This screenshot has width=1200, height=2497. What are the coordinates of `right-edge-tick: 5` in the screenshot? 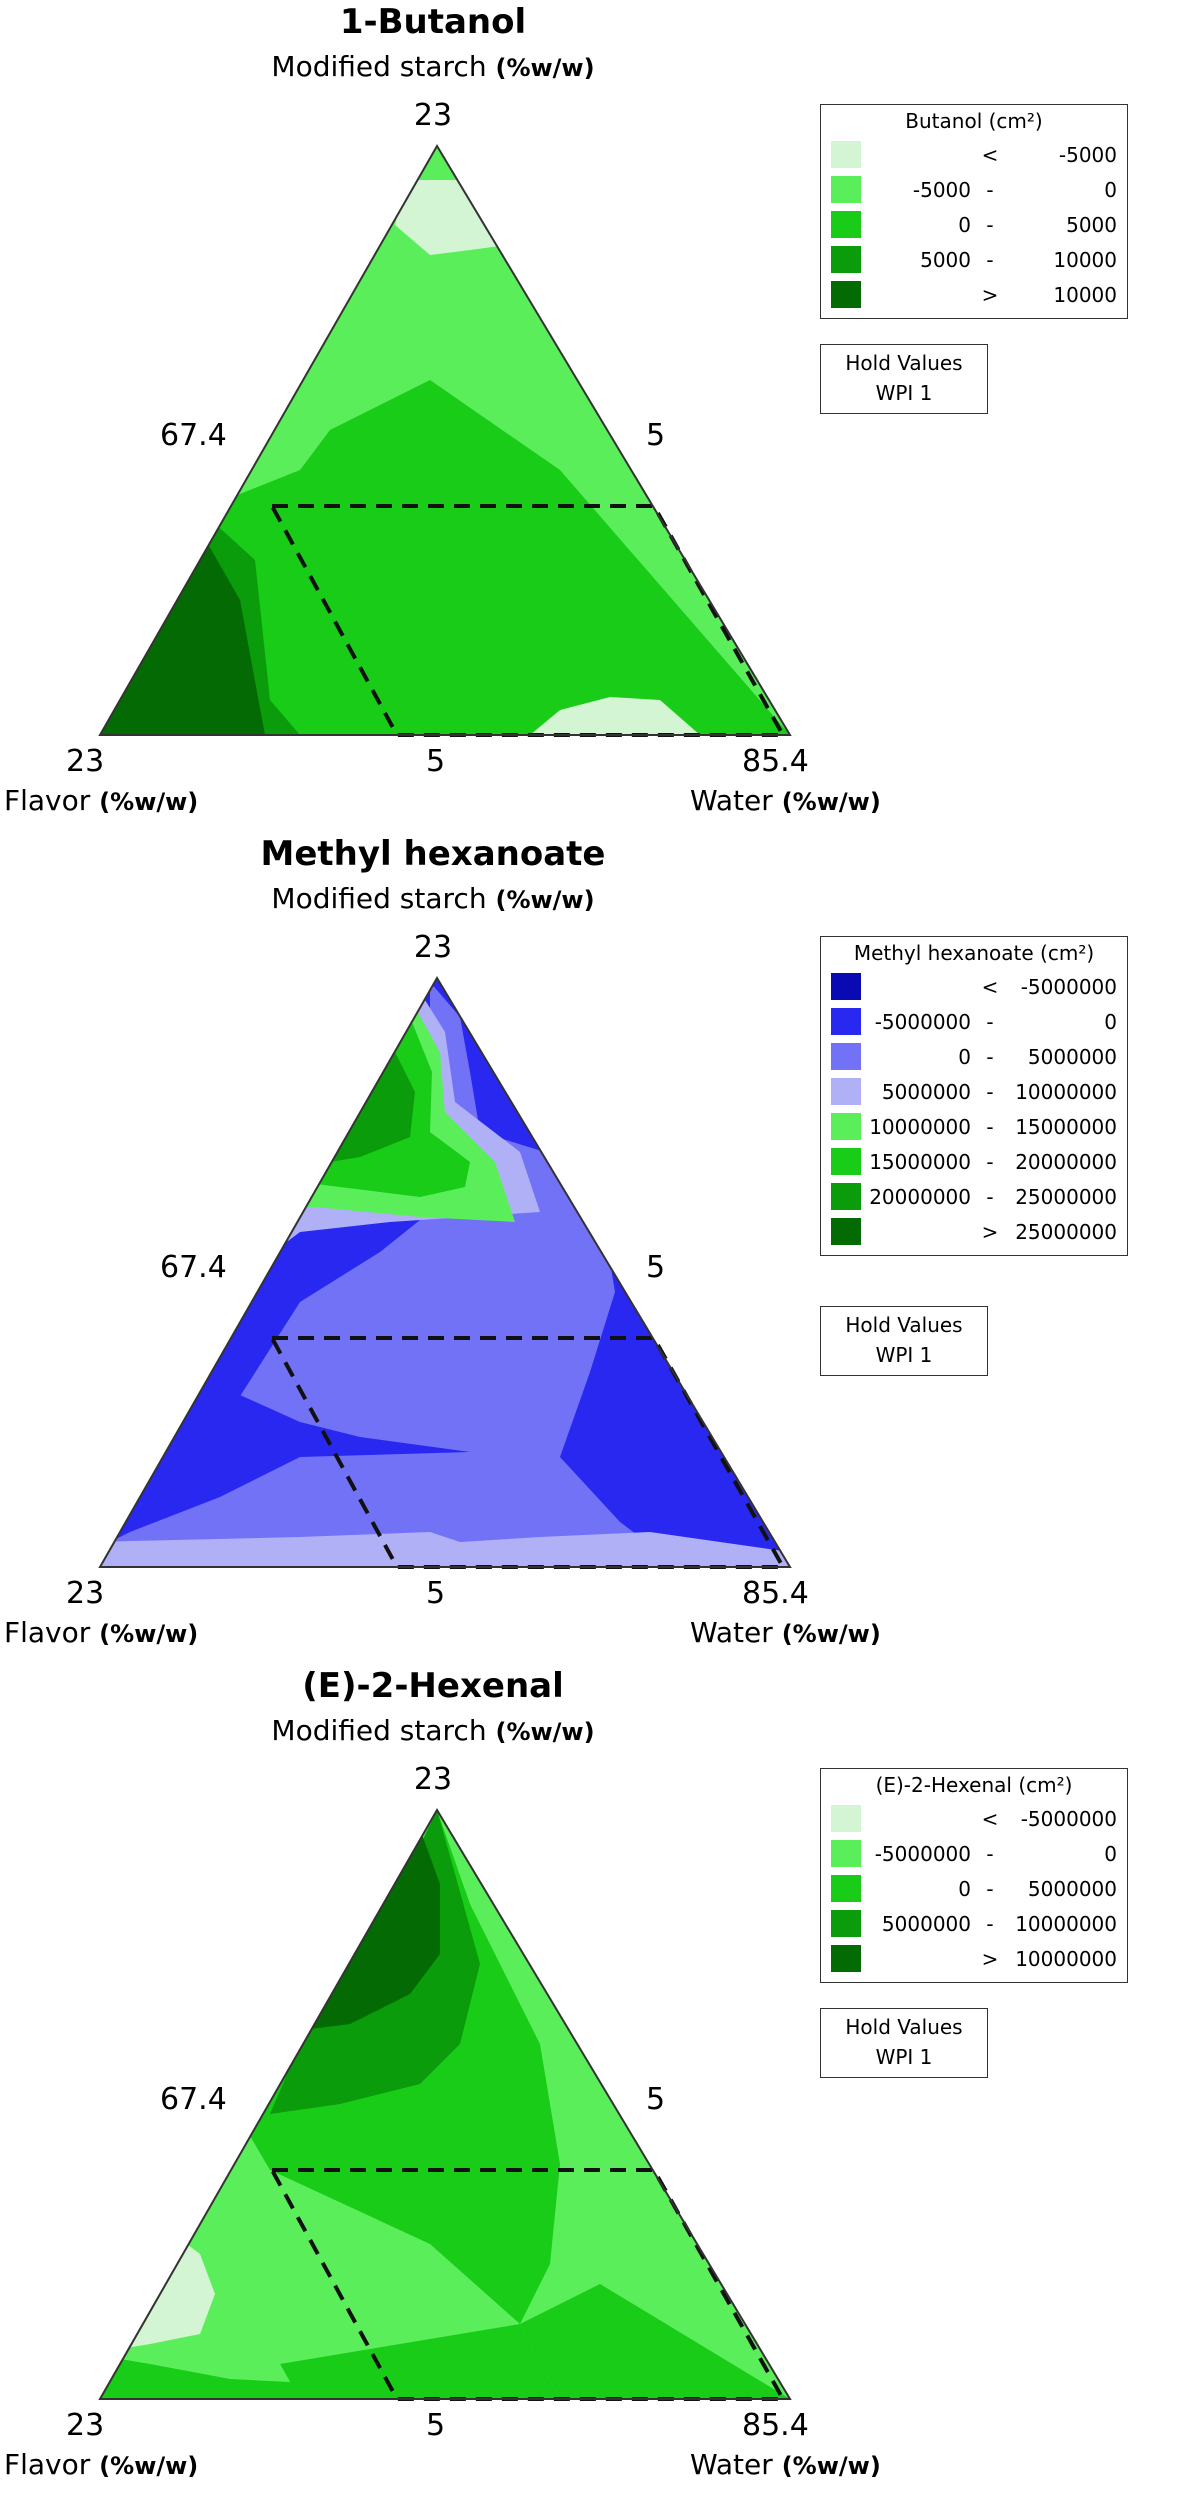 It's located at (656, 1267).